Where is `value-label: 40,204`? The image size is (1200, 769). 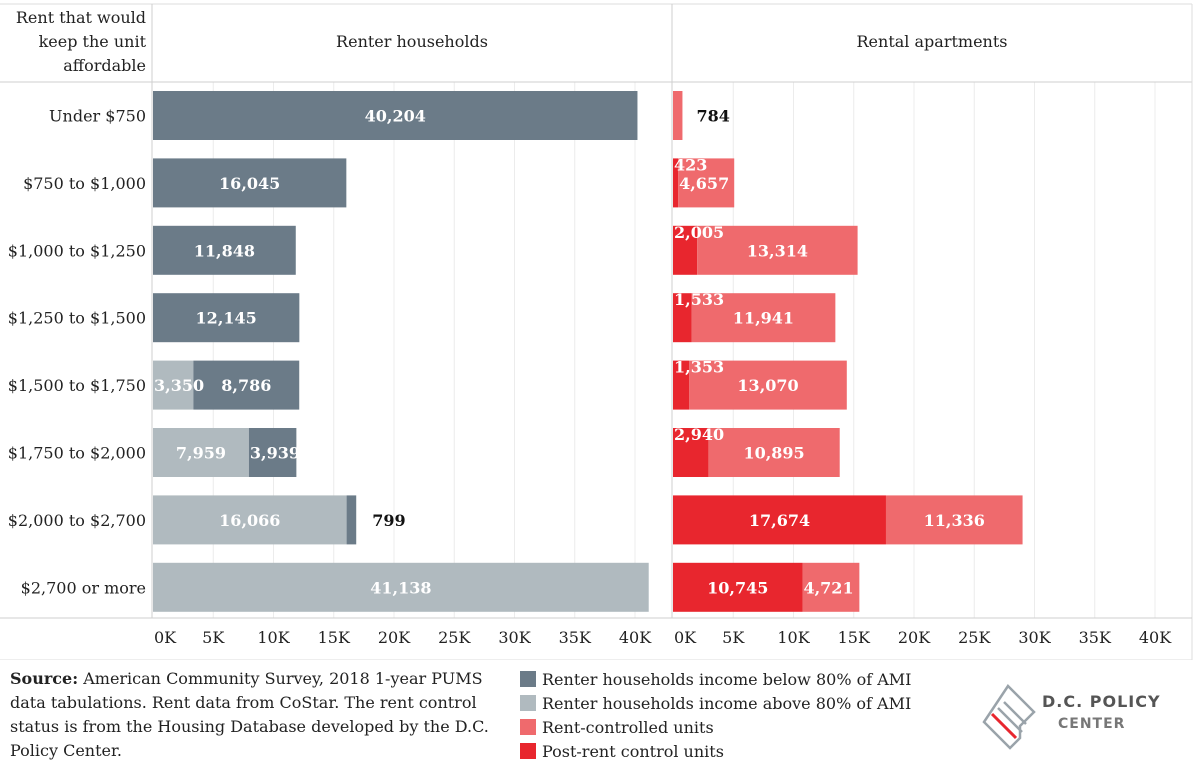 value-label: 40,204 is located at coordinates (395, 116).